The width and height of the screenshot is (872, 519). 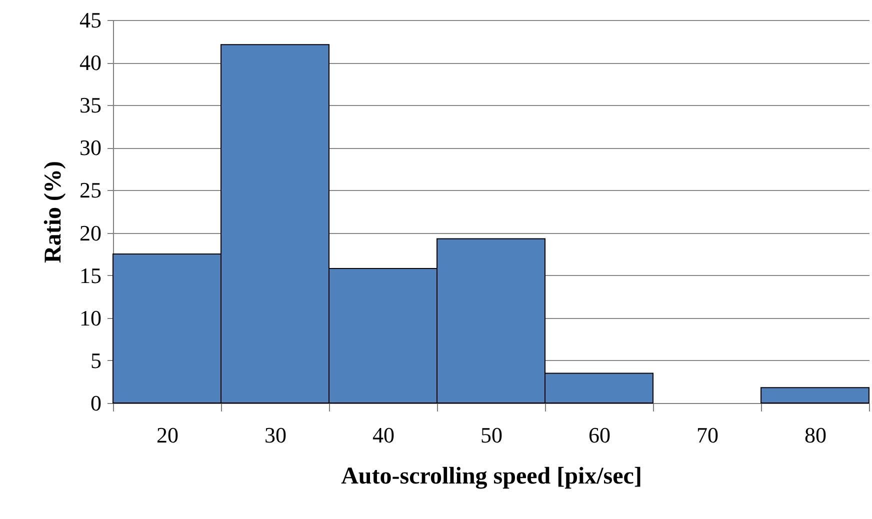 I want to click on y-tick-label: 5, so click(x=96, y=360).